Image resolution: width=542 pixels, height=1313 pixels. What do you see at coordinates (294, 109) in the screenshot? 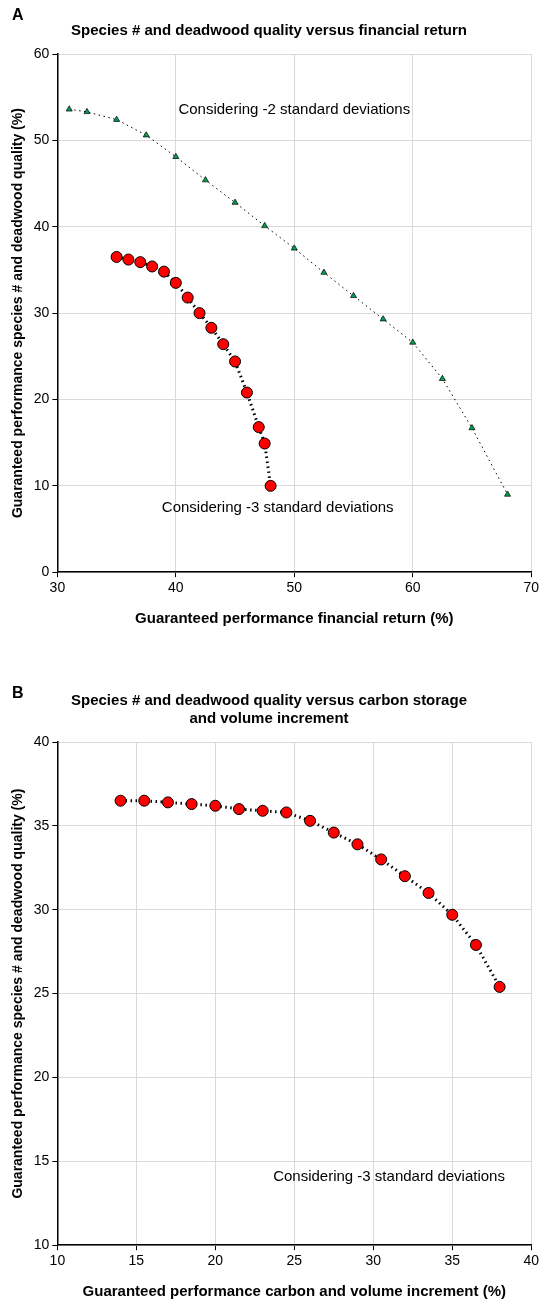
I see `annotation: Considering -2 standard deviations` at bounding box center [294, 109].